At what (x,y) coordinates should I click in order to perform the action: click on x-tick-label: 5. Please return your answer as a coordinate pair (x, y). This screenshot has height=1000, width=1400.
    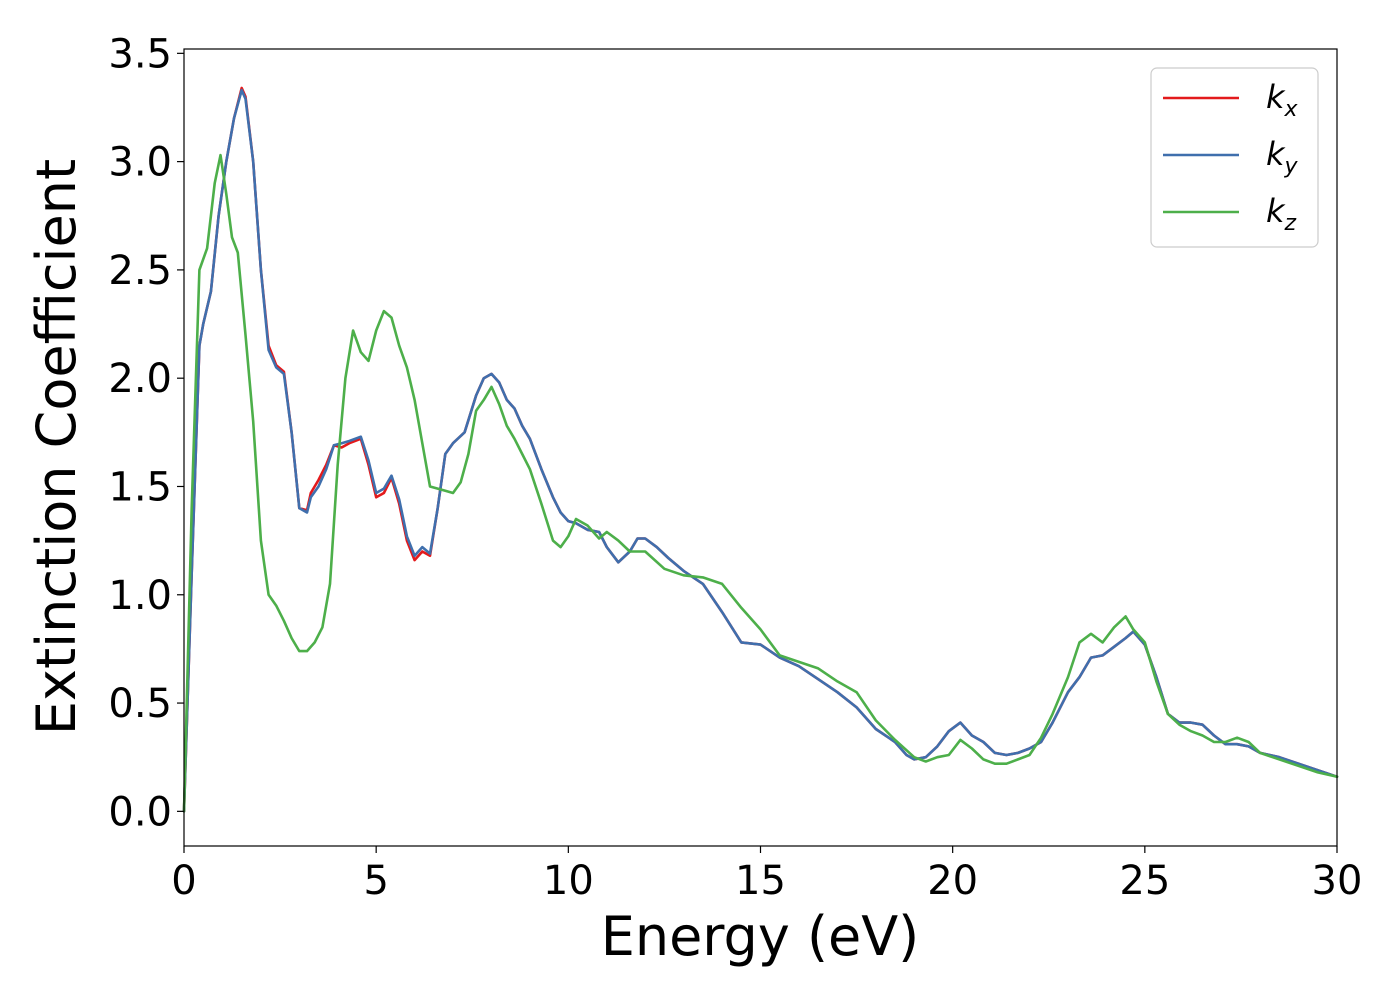
    Looking at the image, I should click on (375, 881).